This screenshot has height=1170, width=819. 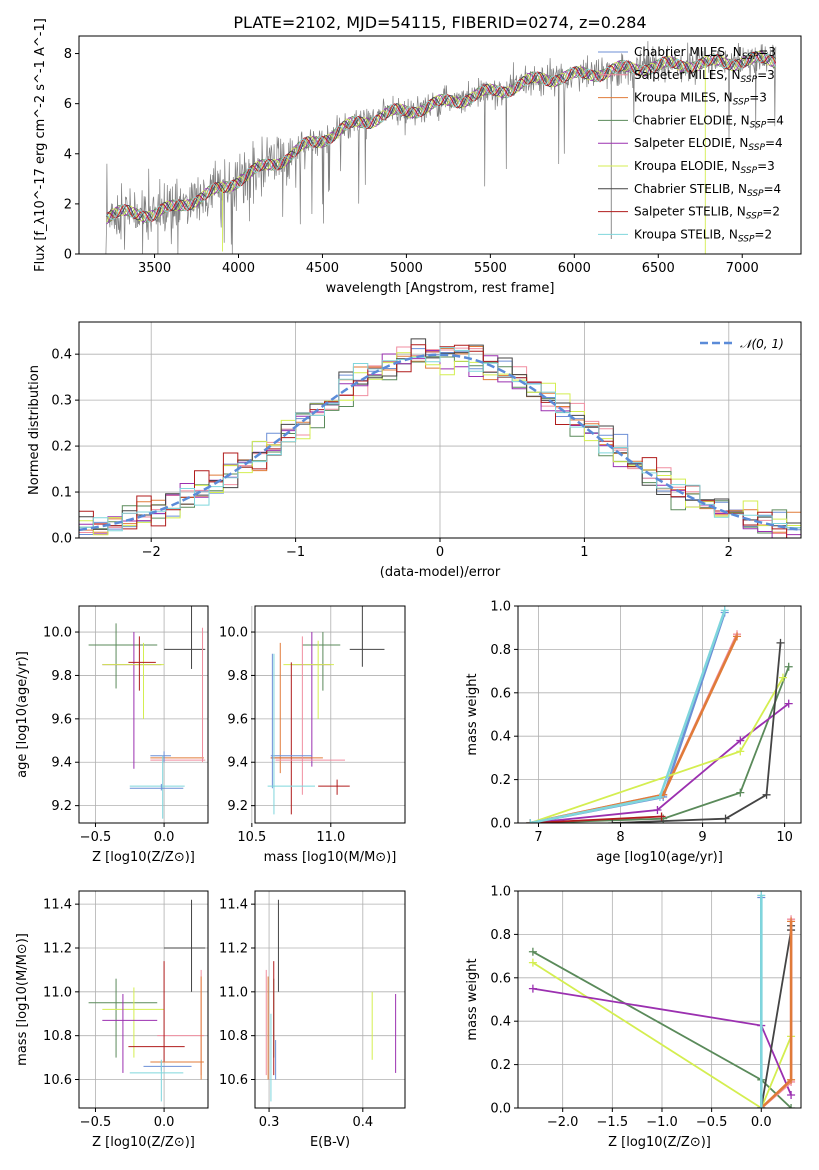 What do you see at coordinates (61, 493) in the screenshot?
I see `y-tick-label: 0.1` at bounding box center [61, 493].